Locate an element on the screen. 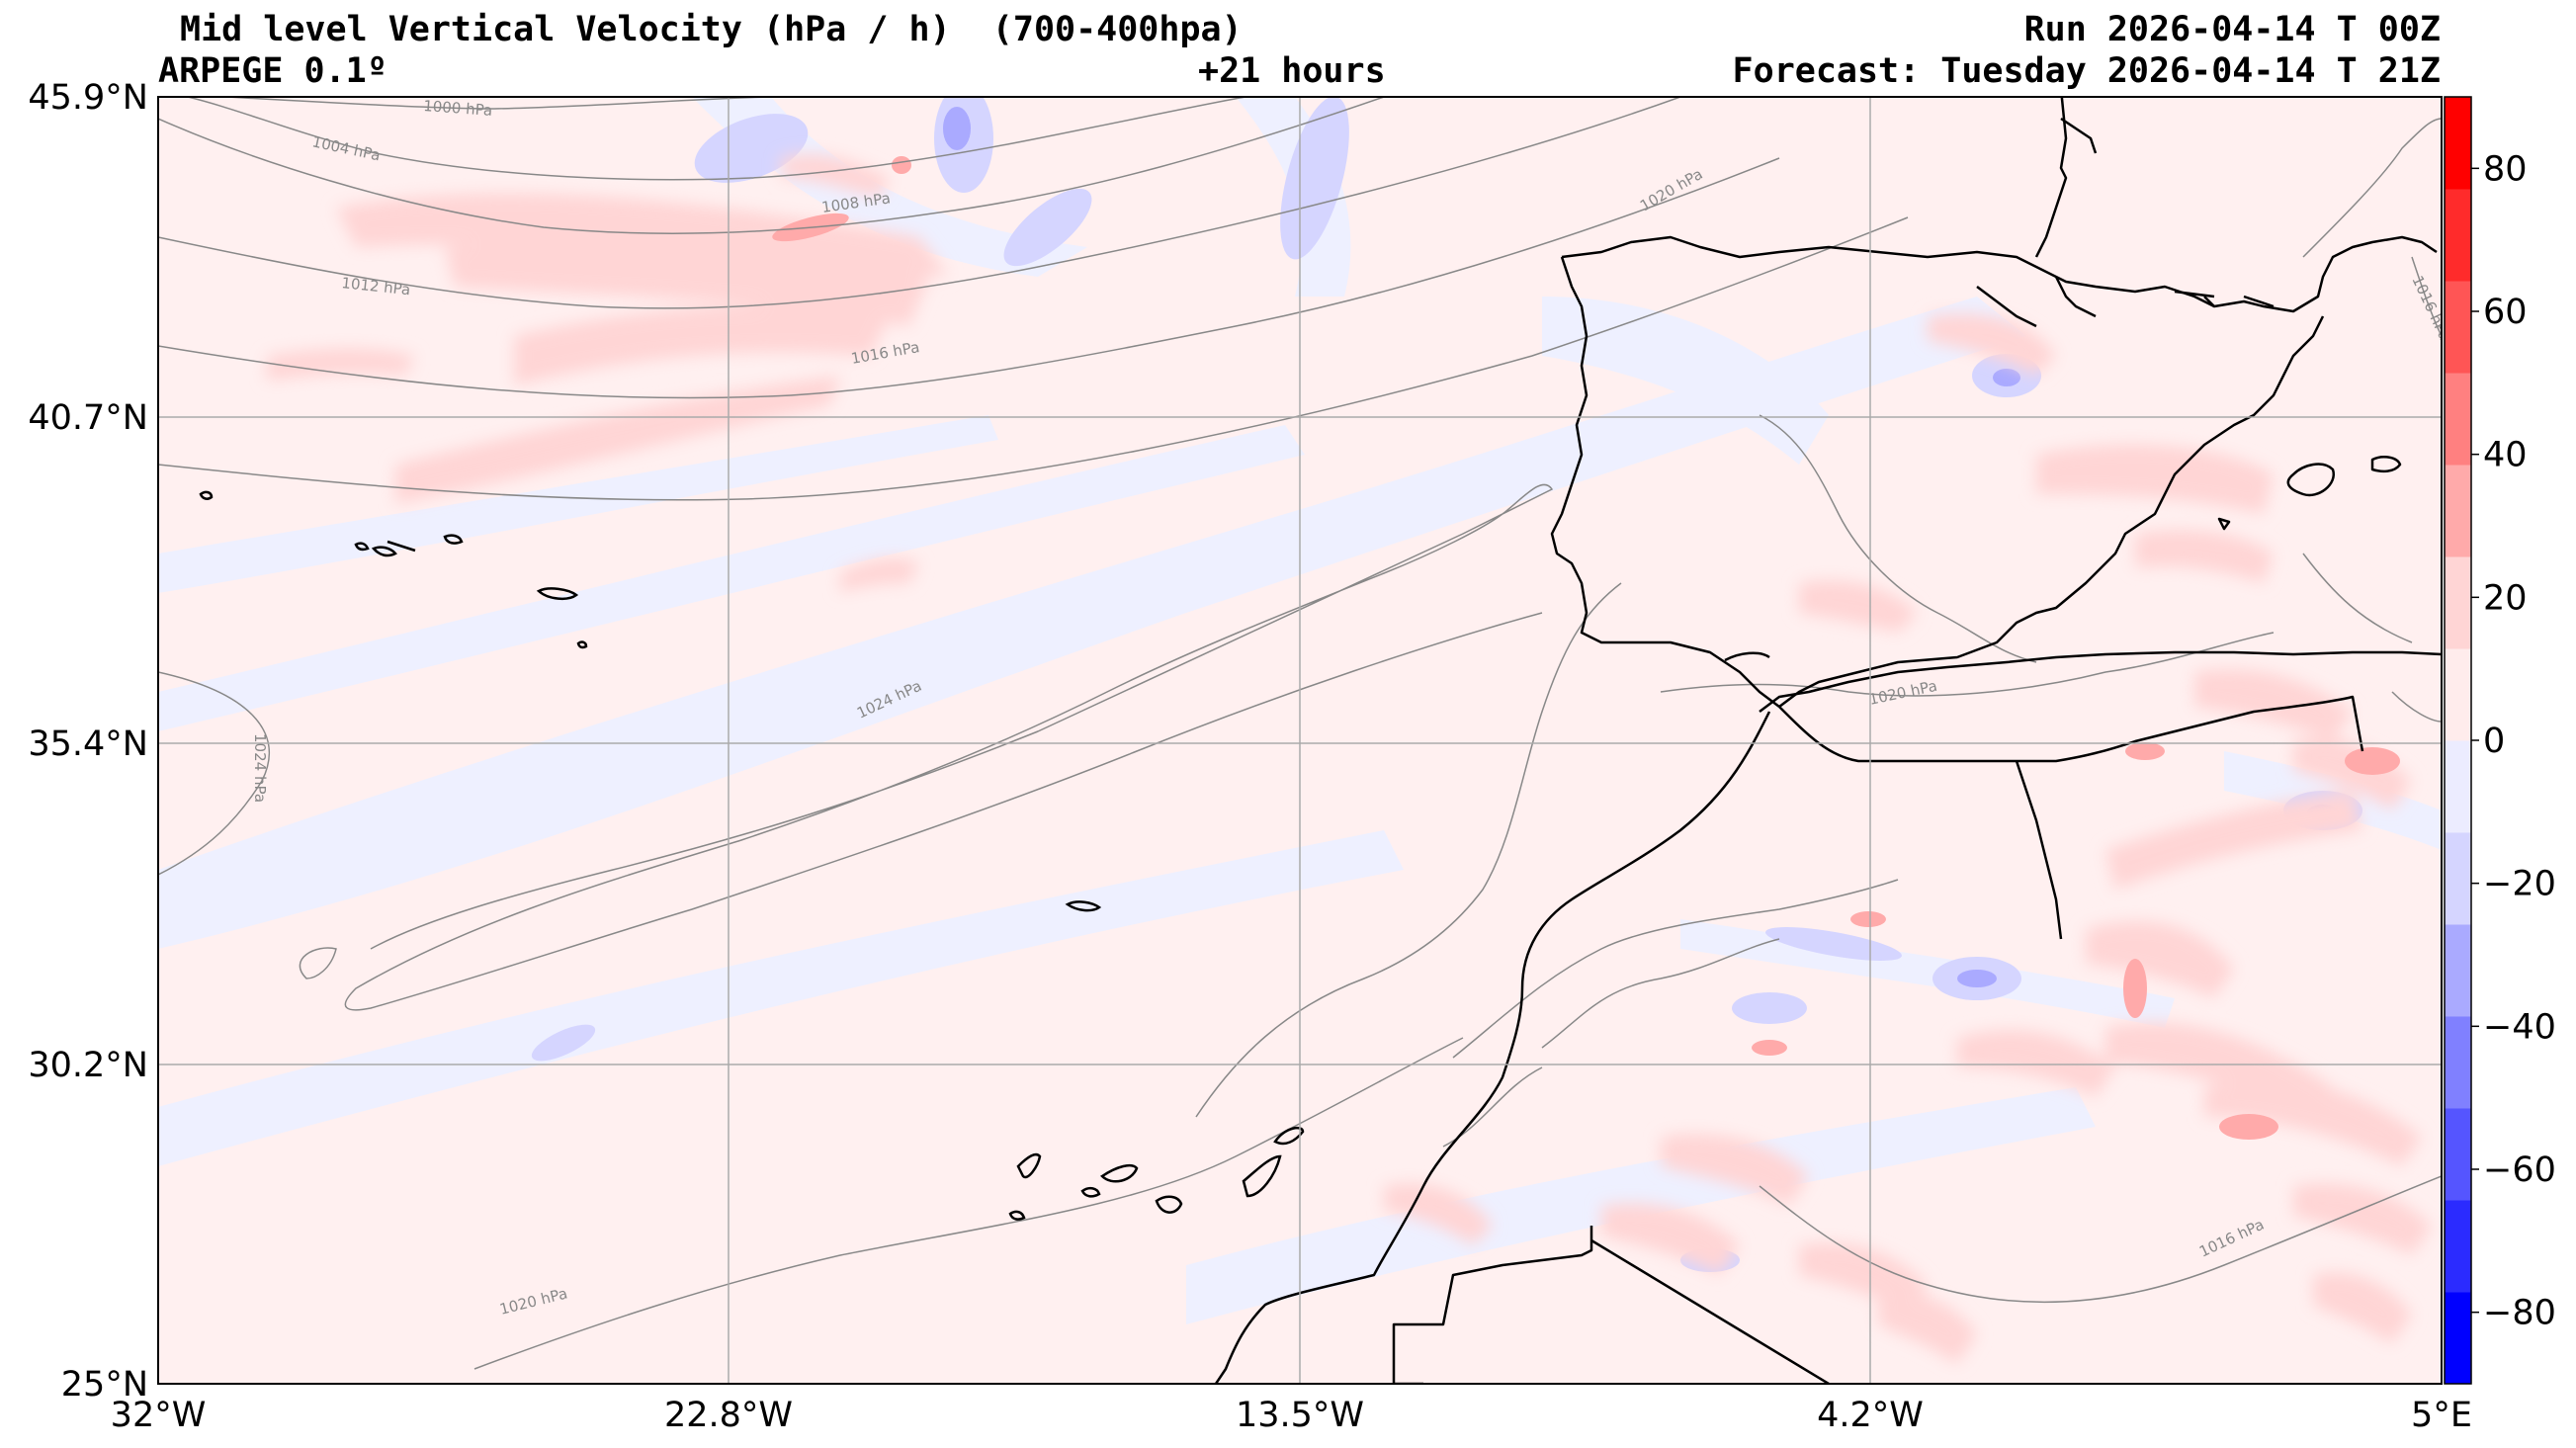 The width and height of the screenshot is (2576, 1448). colorbar-ticks: 80 60 40 20 0 −20 −40 −60 −80 is located at coordinates (2513, 741).